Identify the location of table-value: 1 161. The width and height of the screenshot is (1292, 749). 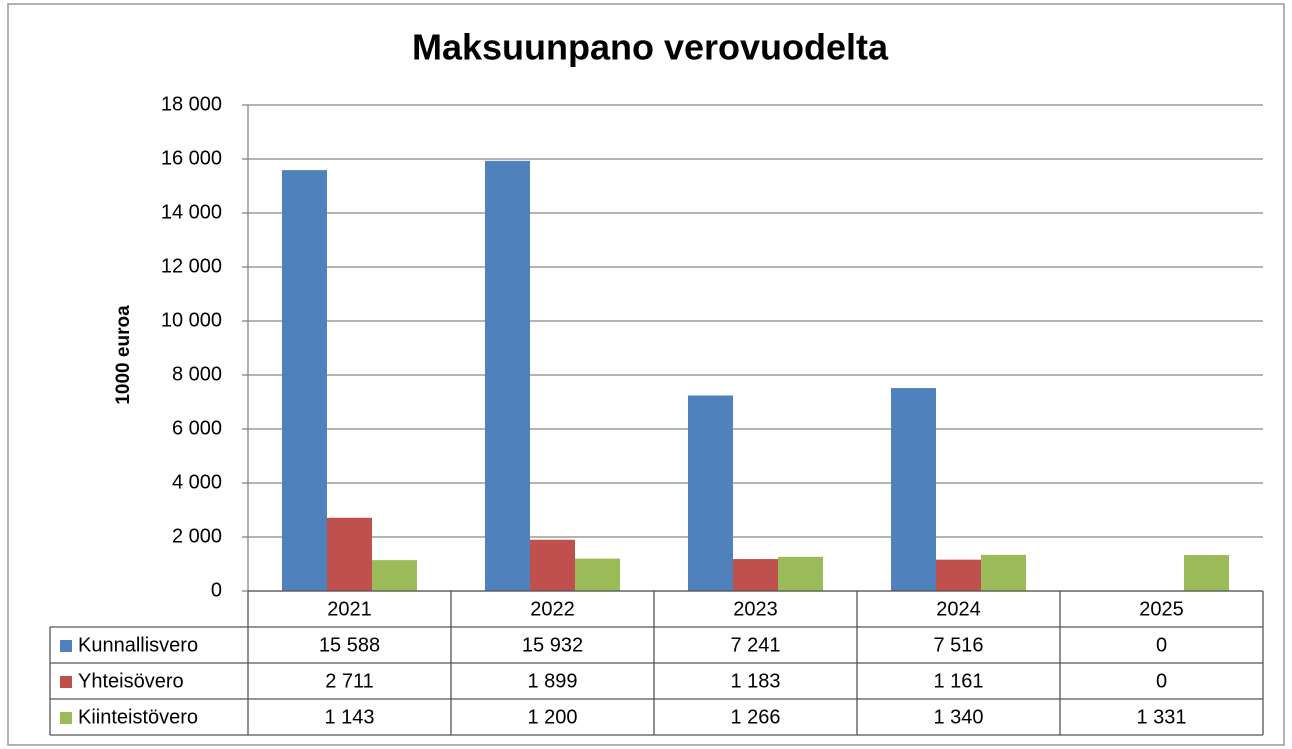
(958, 681).